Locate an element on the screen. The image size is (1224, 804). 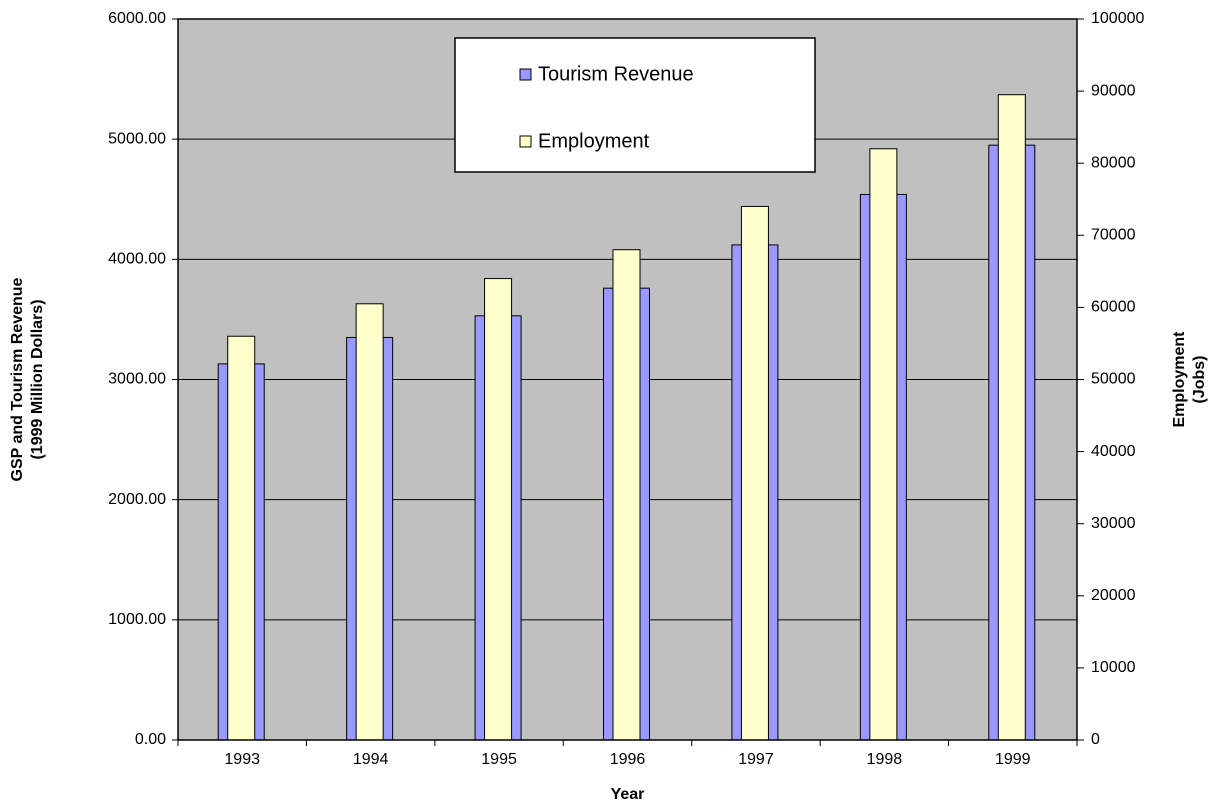
x-tick-label: 1996 is located at coordinates (628, 759).